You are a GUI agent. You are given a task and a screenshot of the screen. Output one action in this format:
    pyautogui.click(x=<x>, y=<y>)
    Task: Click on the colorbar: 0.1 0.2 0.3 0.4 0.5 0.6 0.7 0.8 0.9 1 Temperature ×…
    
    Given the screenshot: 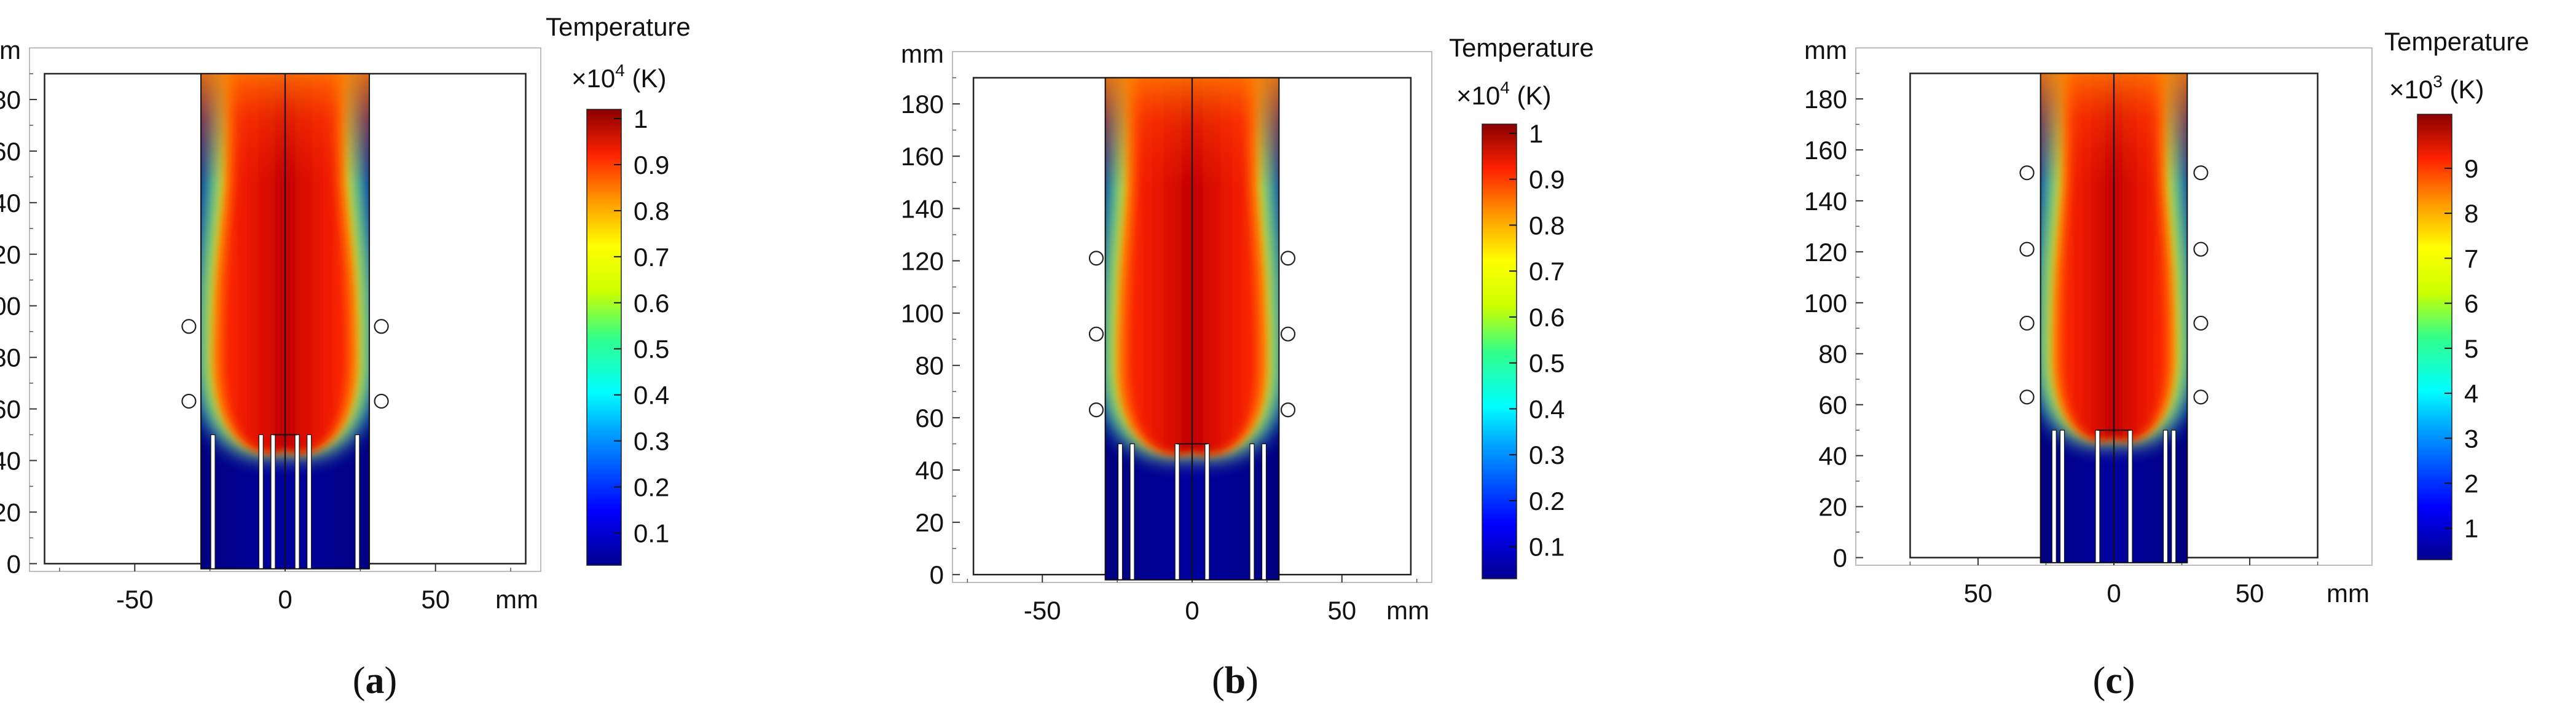 What is the action you would take?
    pyautogui.click(x=1521, y=306)
    